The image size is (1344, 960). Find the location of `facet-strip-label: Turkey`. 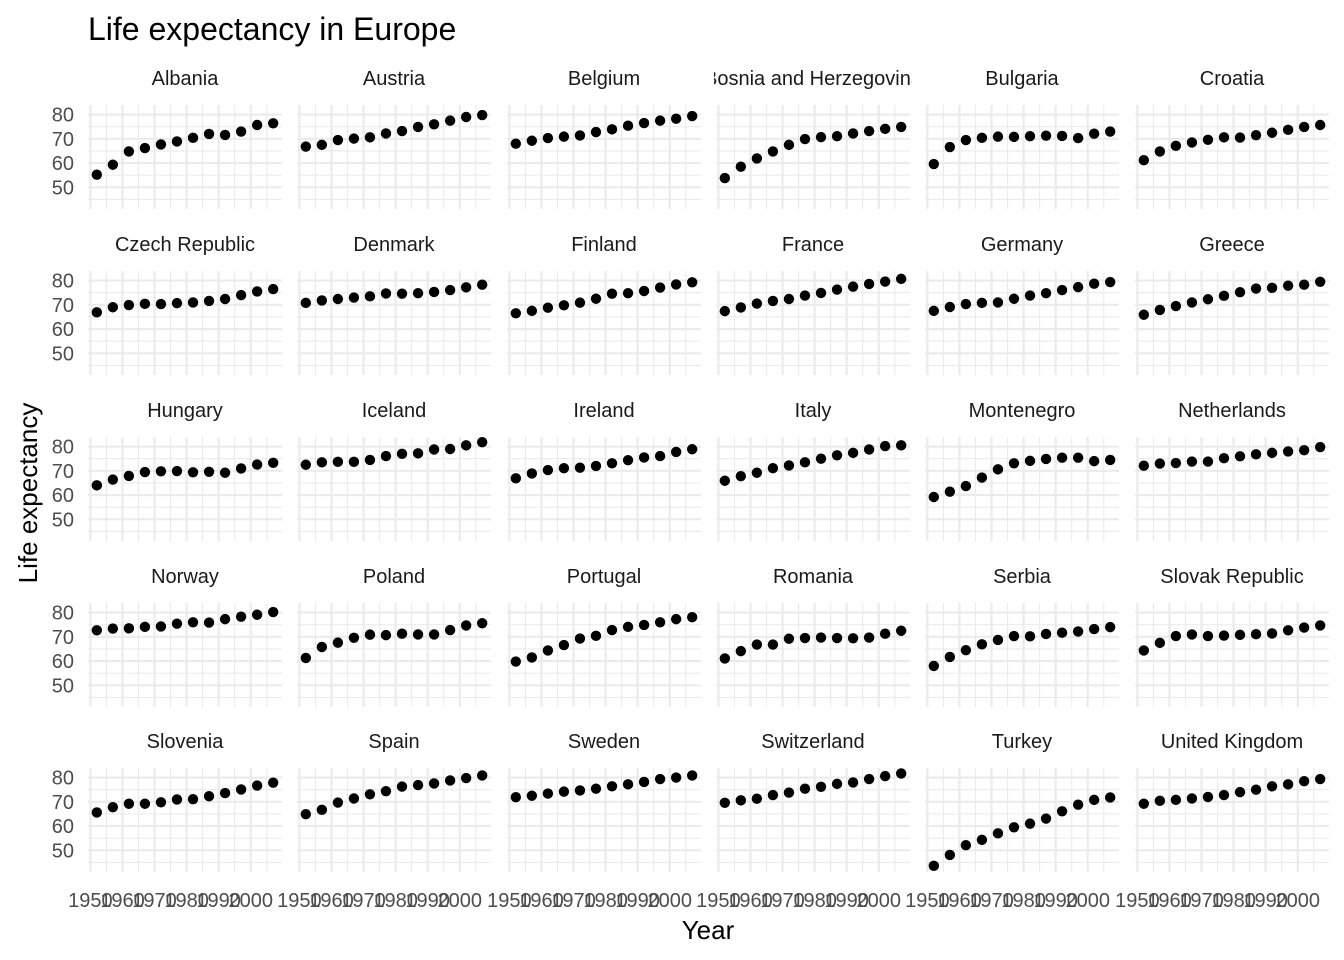

facet-strip-label: Turkey is located at coordinates (1022, 742).